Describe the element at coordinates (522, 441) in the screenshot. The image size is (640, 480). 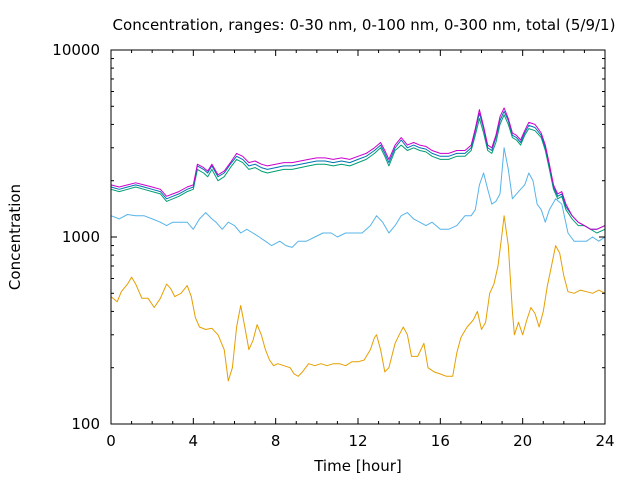
I see `x-tick-label: 20` at that location.